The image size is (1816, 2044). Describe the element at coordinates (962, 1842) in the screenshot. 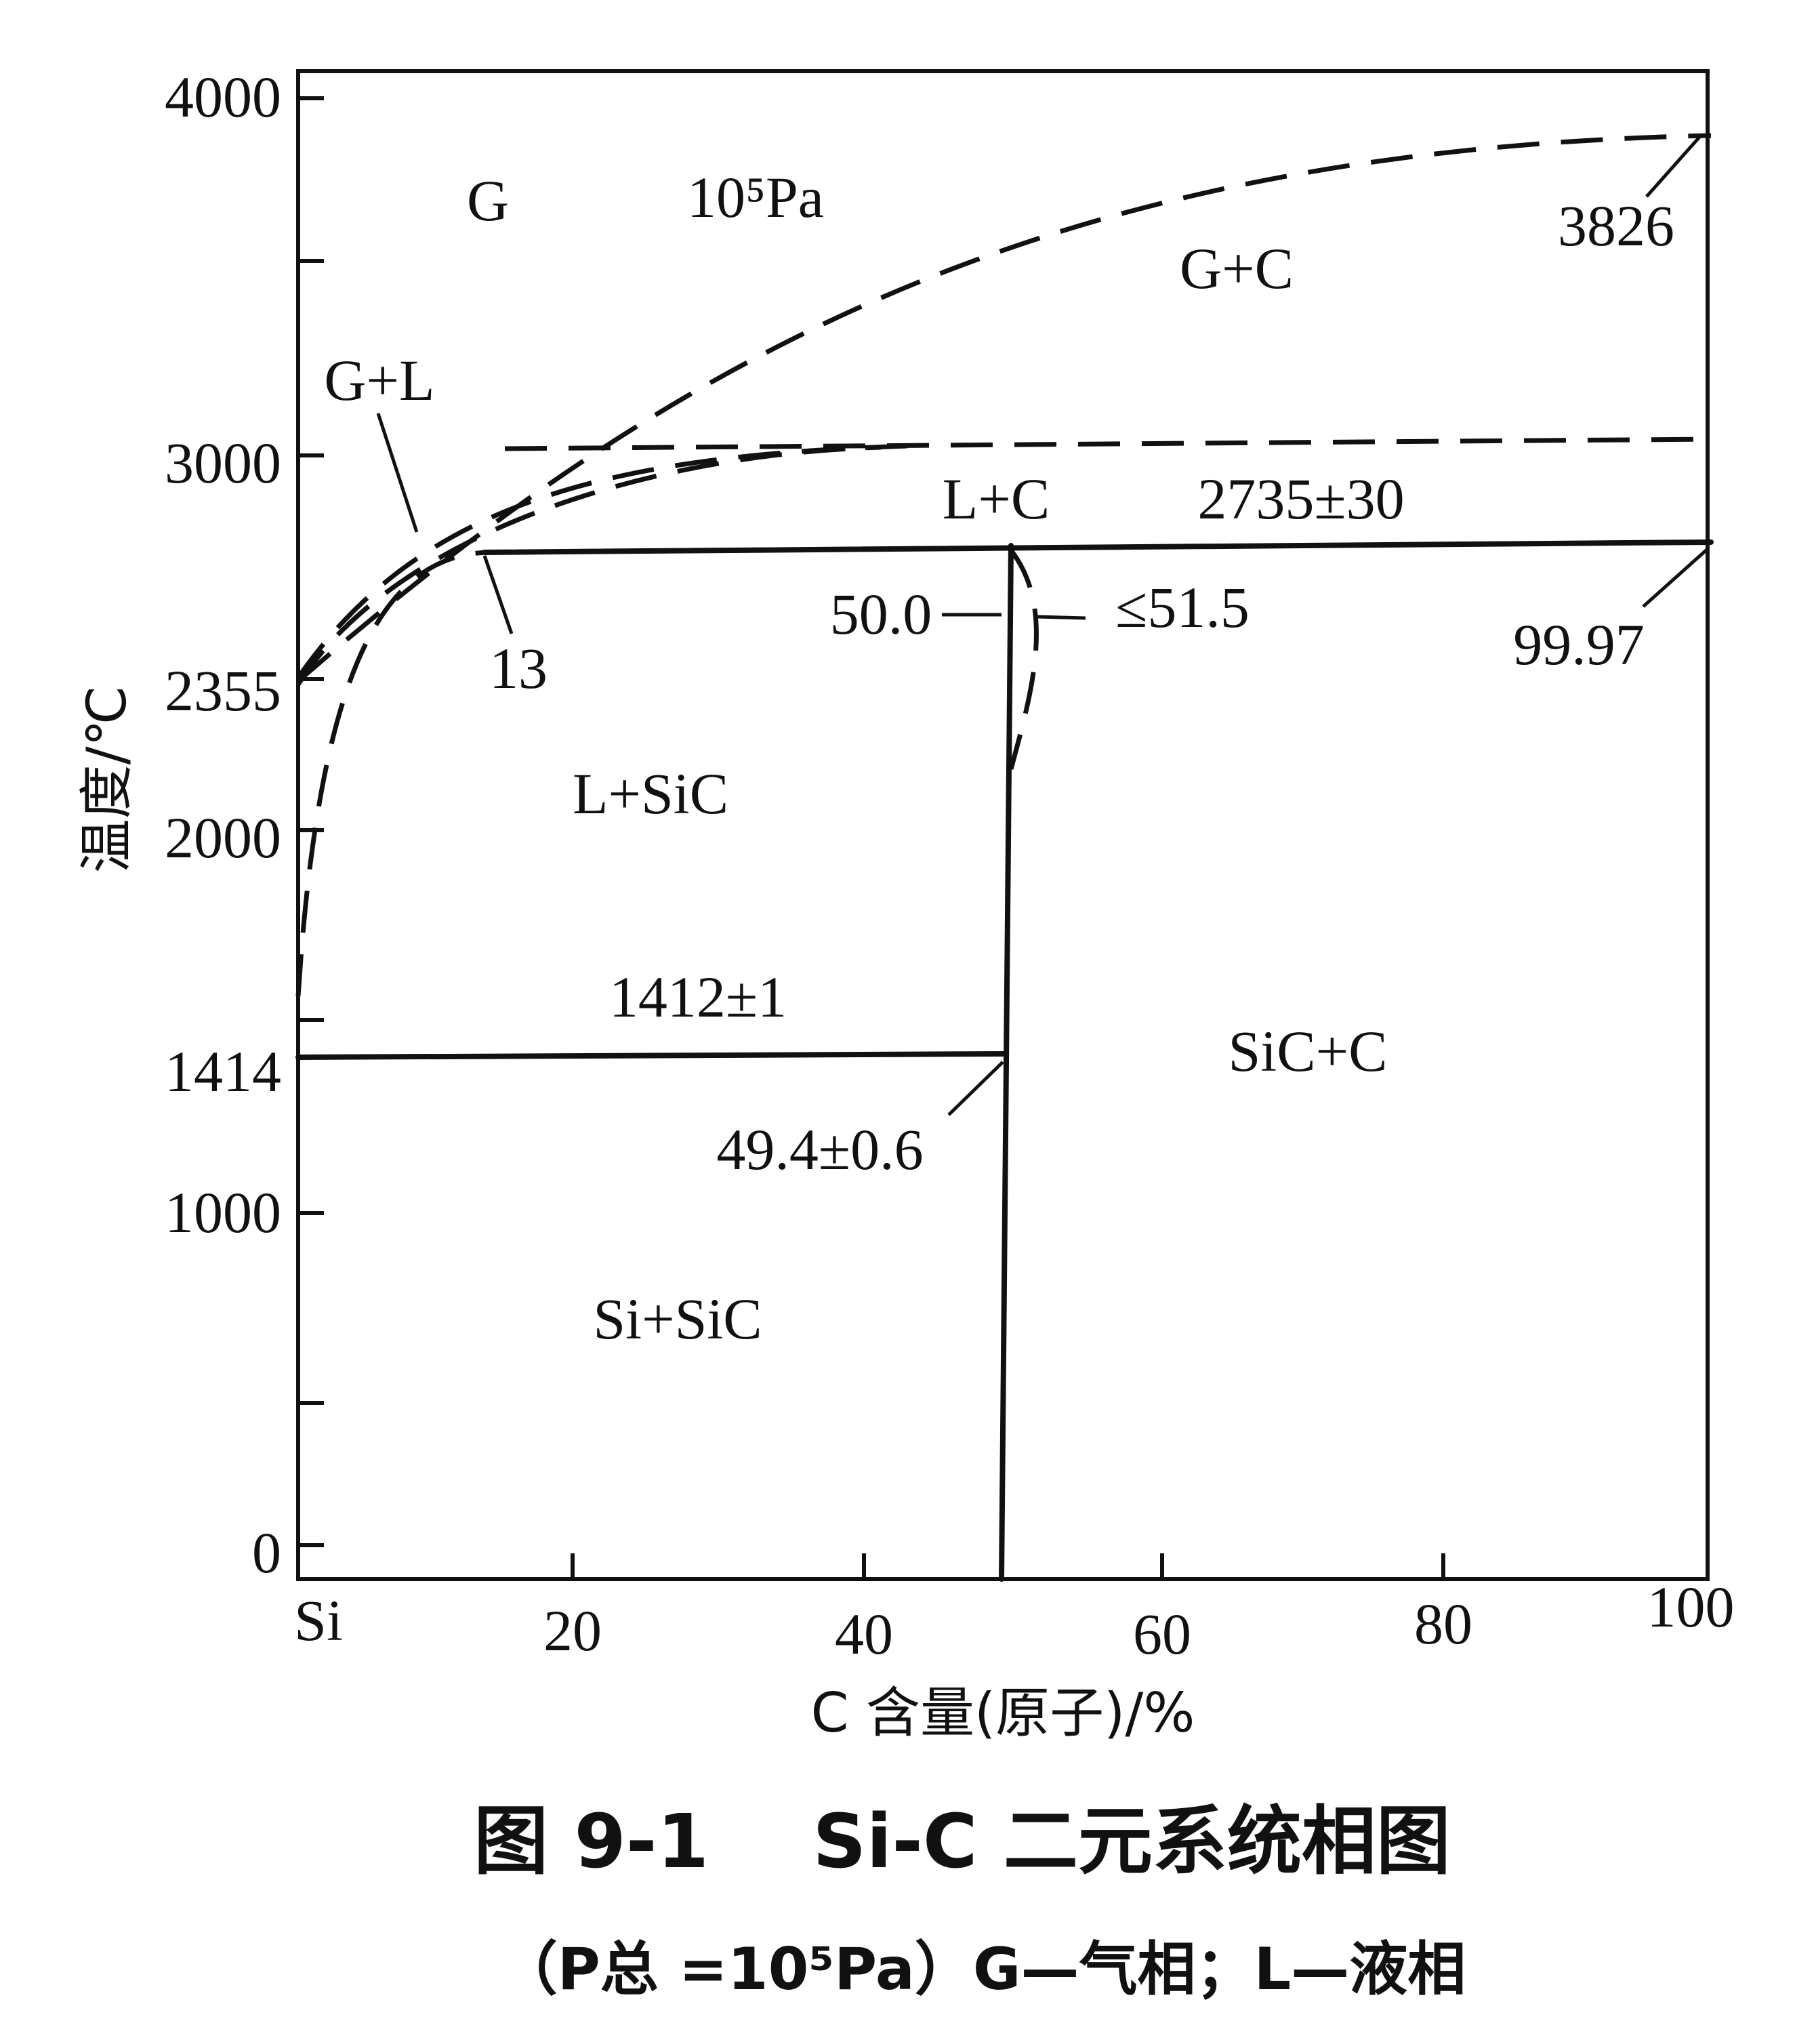

I see `caption-title: 图 9-1 Si-C 二元系统相图` at that location.